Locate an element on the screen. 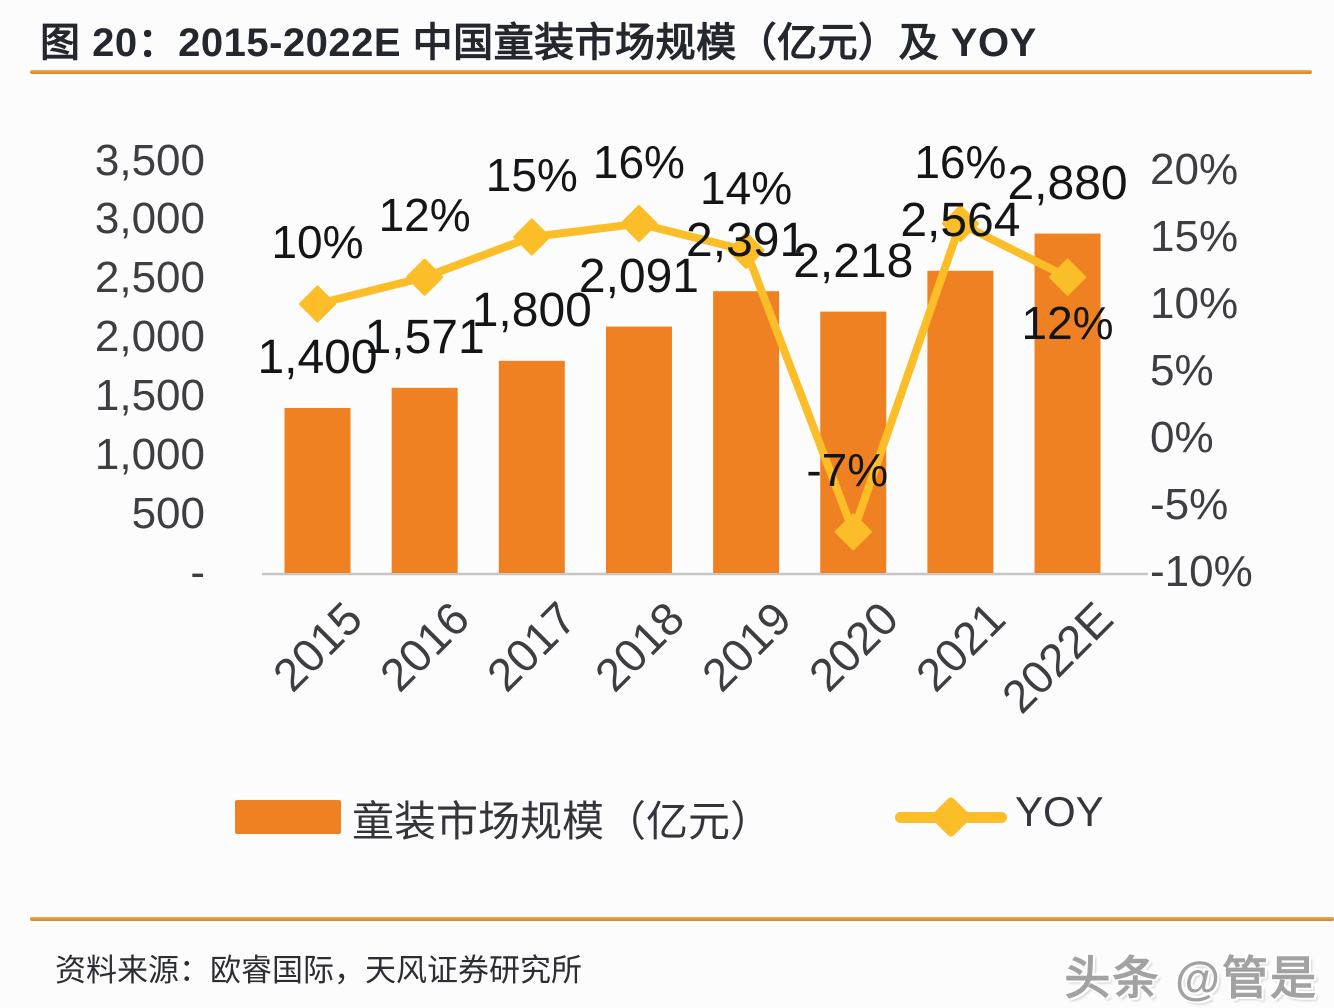  right-tick-5%: 5% is located at coordinates (1182, 370).